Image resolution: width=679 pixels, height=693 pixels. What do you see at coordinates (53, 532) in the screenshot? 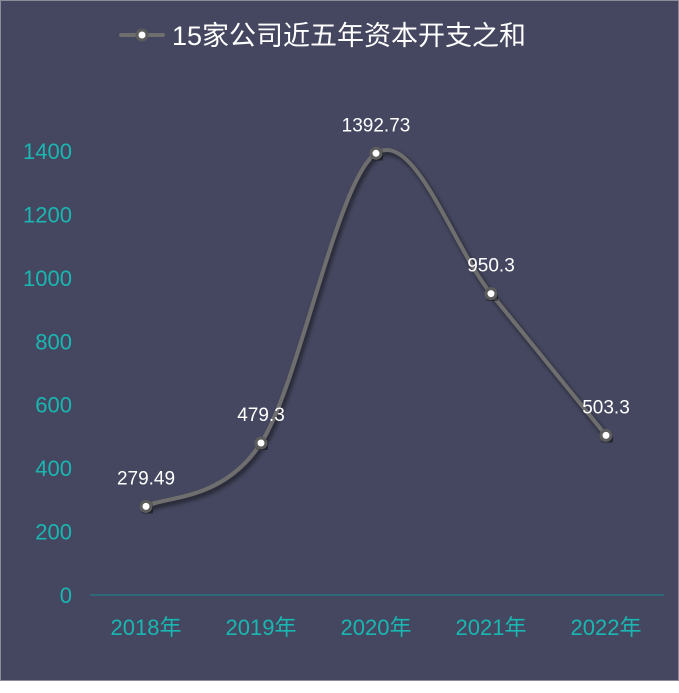
I see `y-tick-label: 200` at bounding box center [53, 532].